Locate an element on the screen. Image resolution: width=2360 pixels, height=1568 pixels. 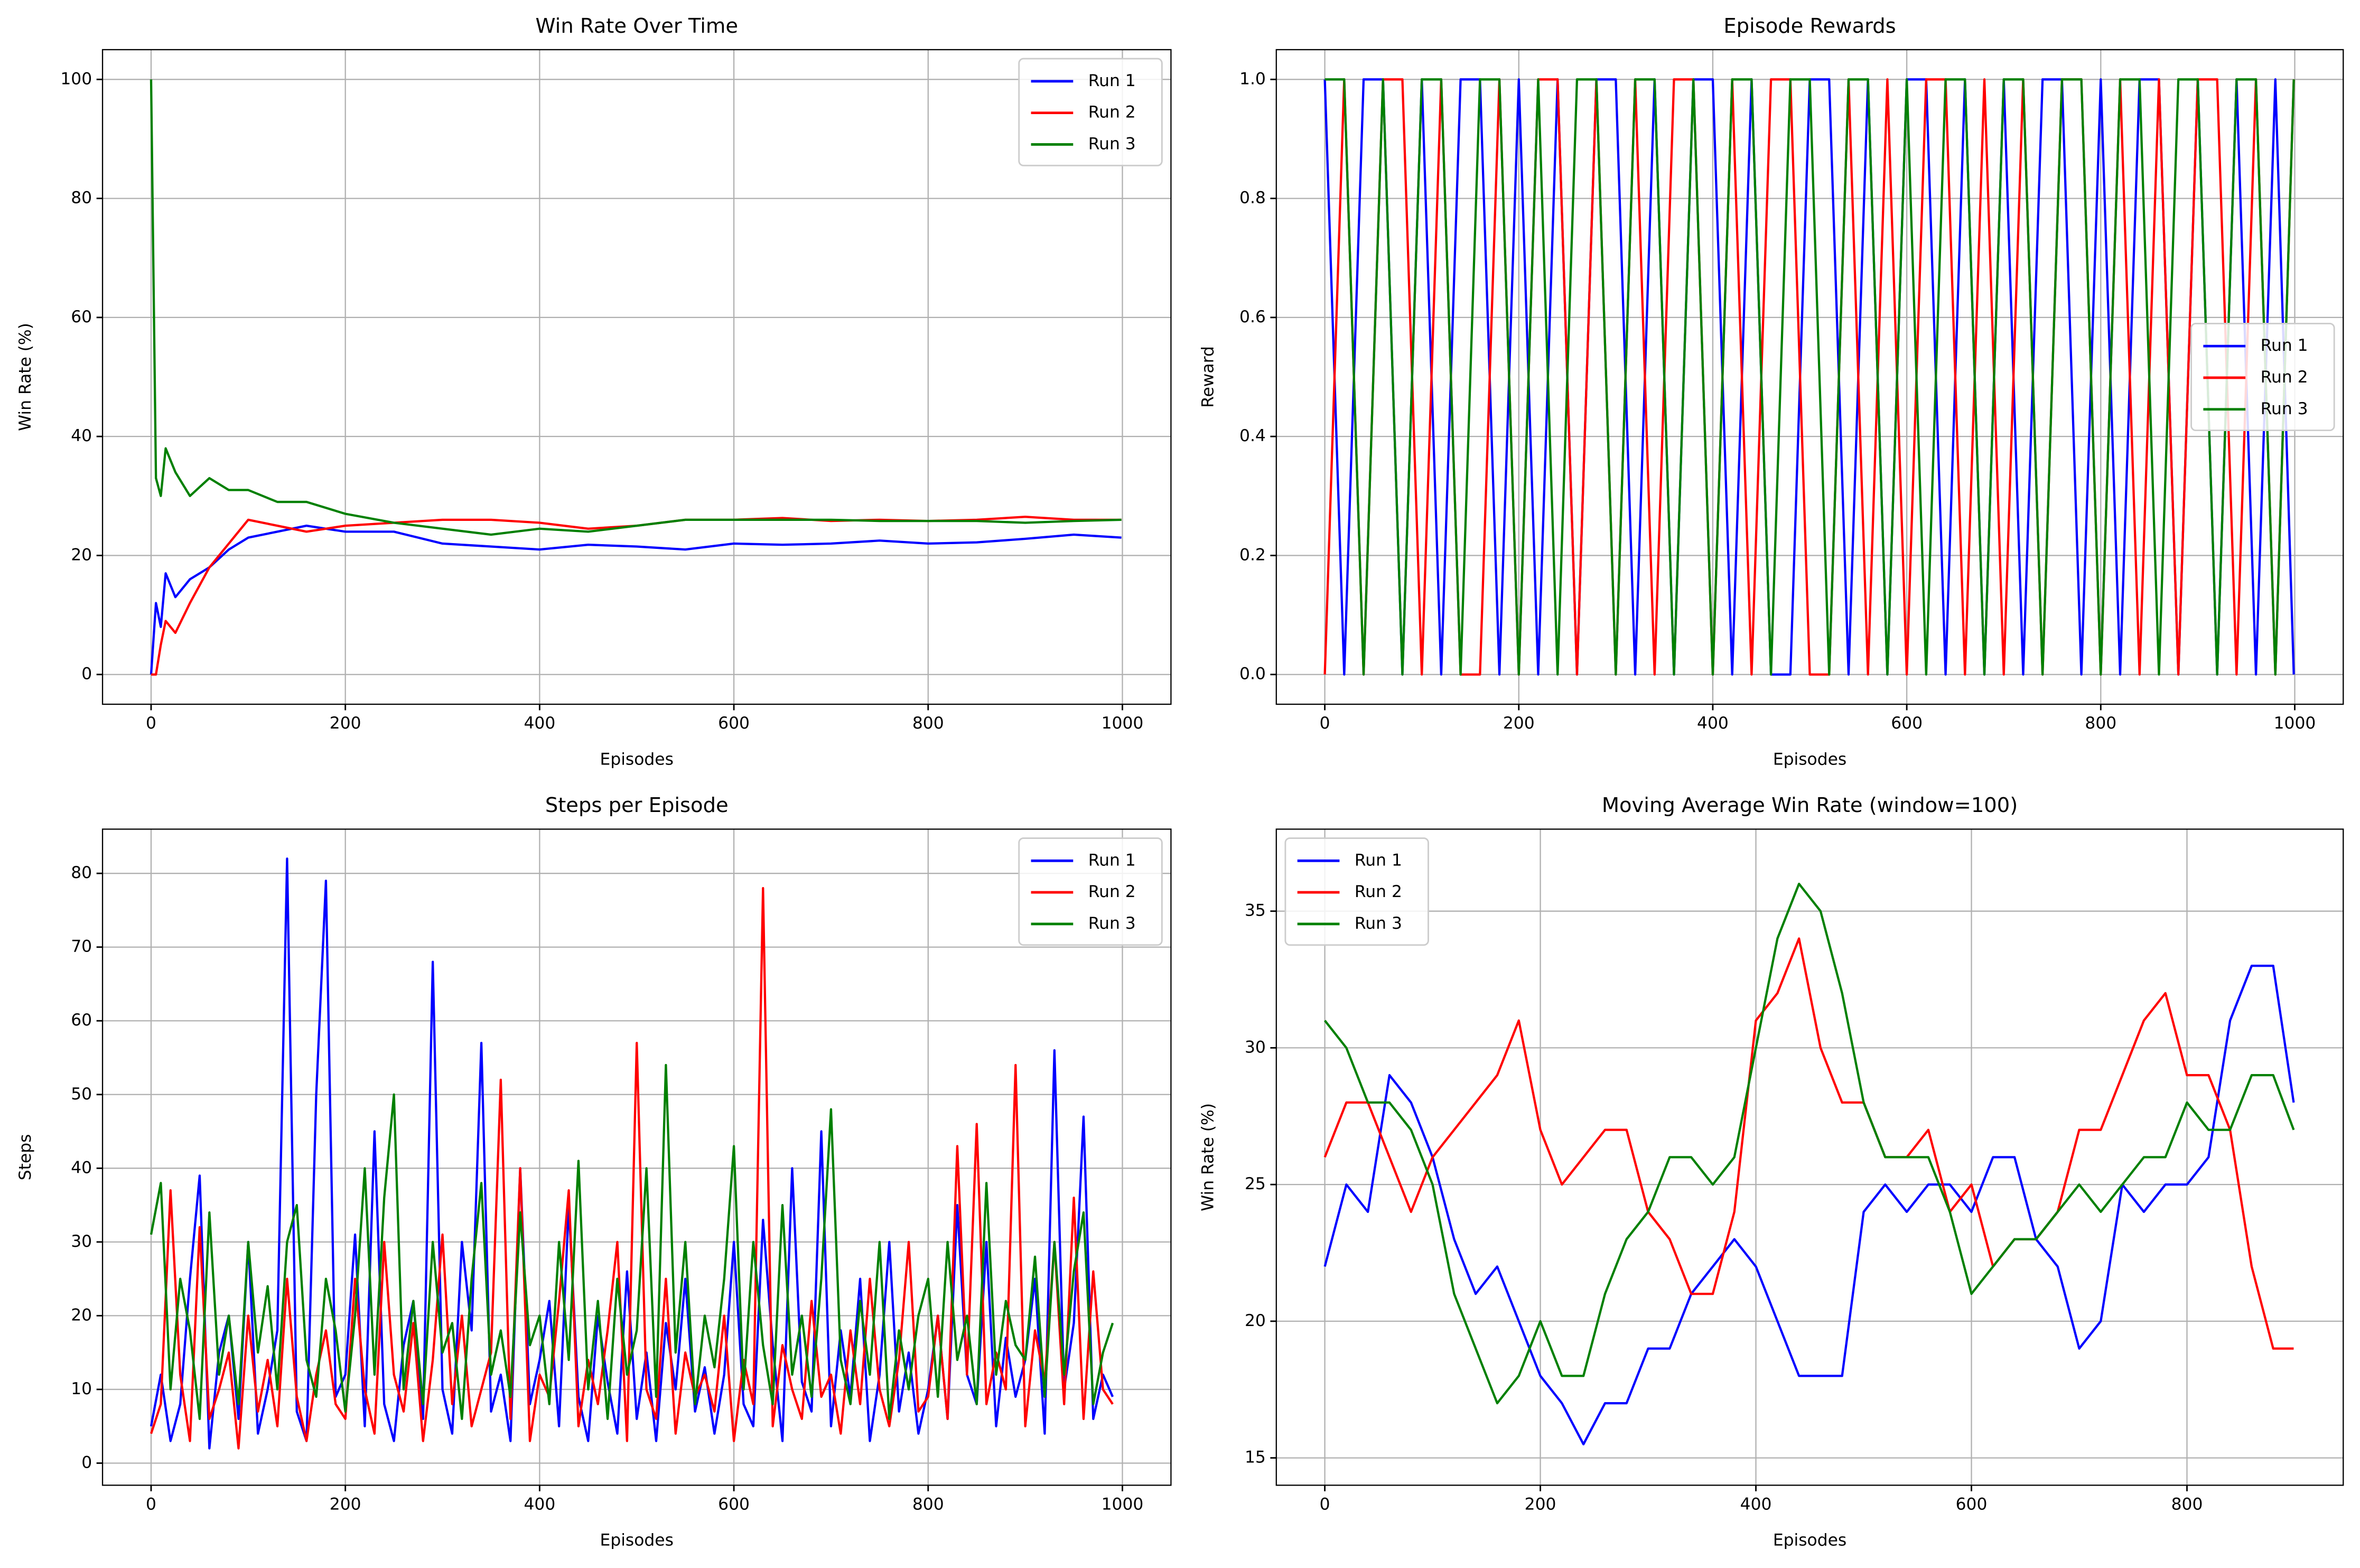
plot-area is located at coordinates (1809, 1163).